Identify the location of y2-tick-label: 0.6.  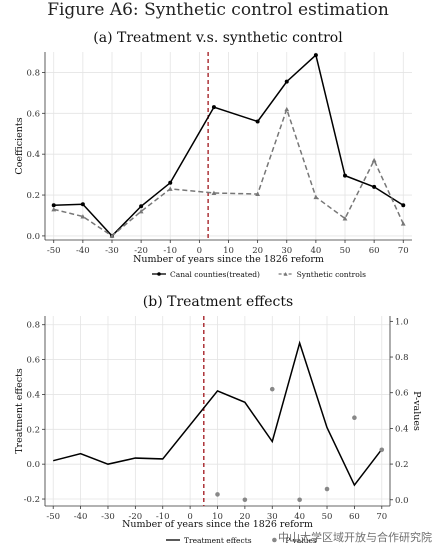
(402, 394).